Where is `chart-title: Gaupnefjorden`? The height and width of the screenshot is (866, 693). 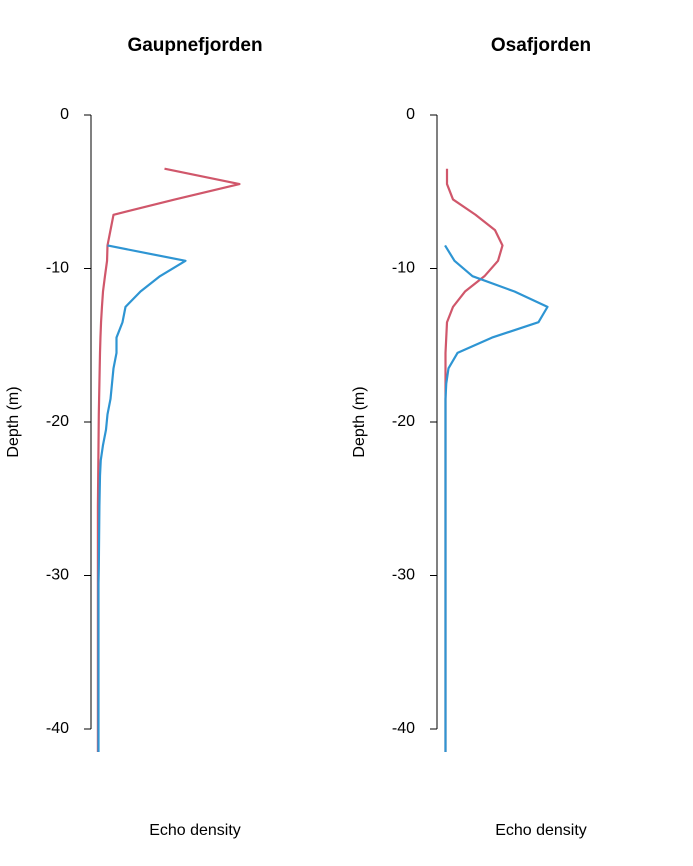
chart-title: Gaupnefjorden is located at coordinates (194, 45).